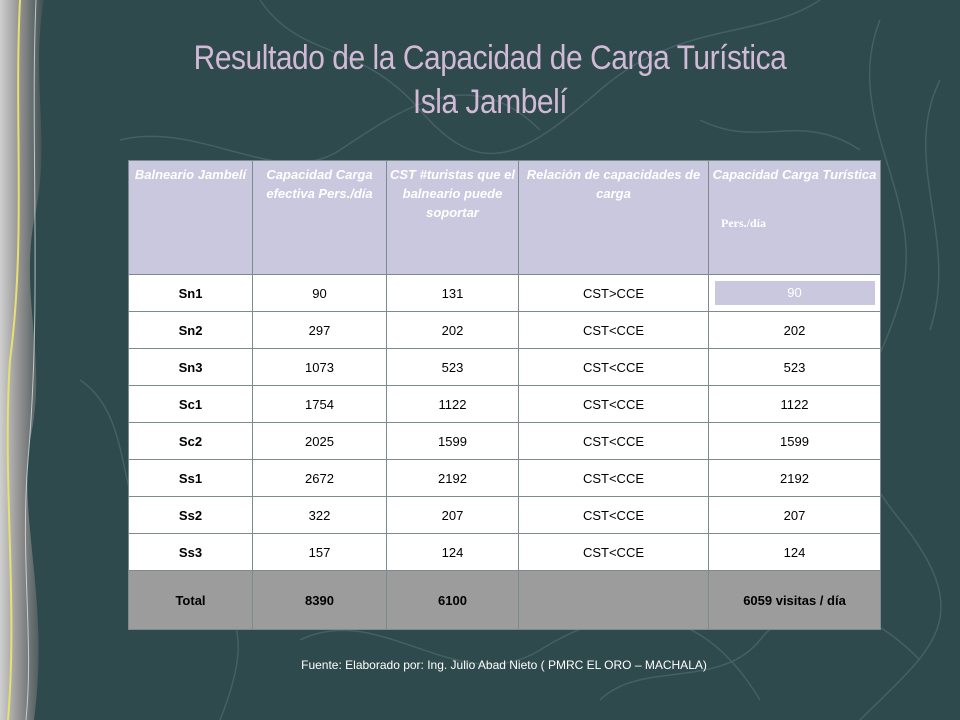 The width and height of the screenshot is (960, 720). What do you see at coordinates (613, 217) in the screenshot?
I see `header-relation: Relación de capacidades de carga` at bounding box center [613, 217].